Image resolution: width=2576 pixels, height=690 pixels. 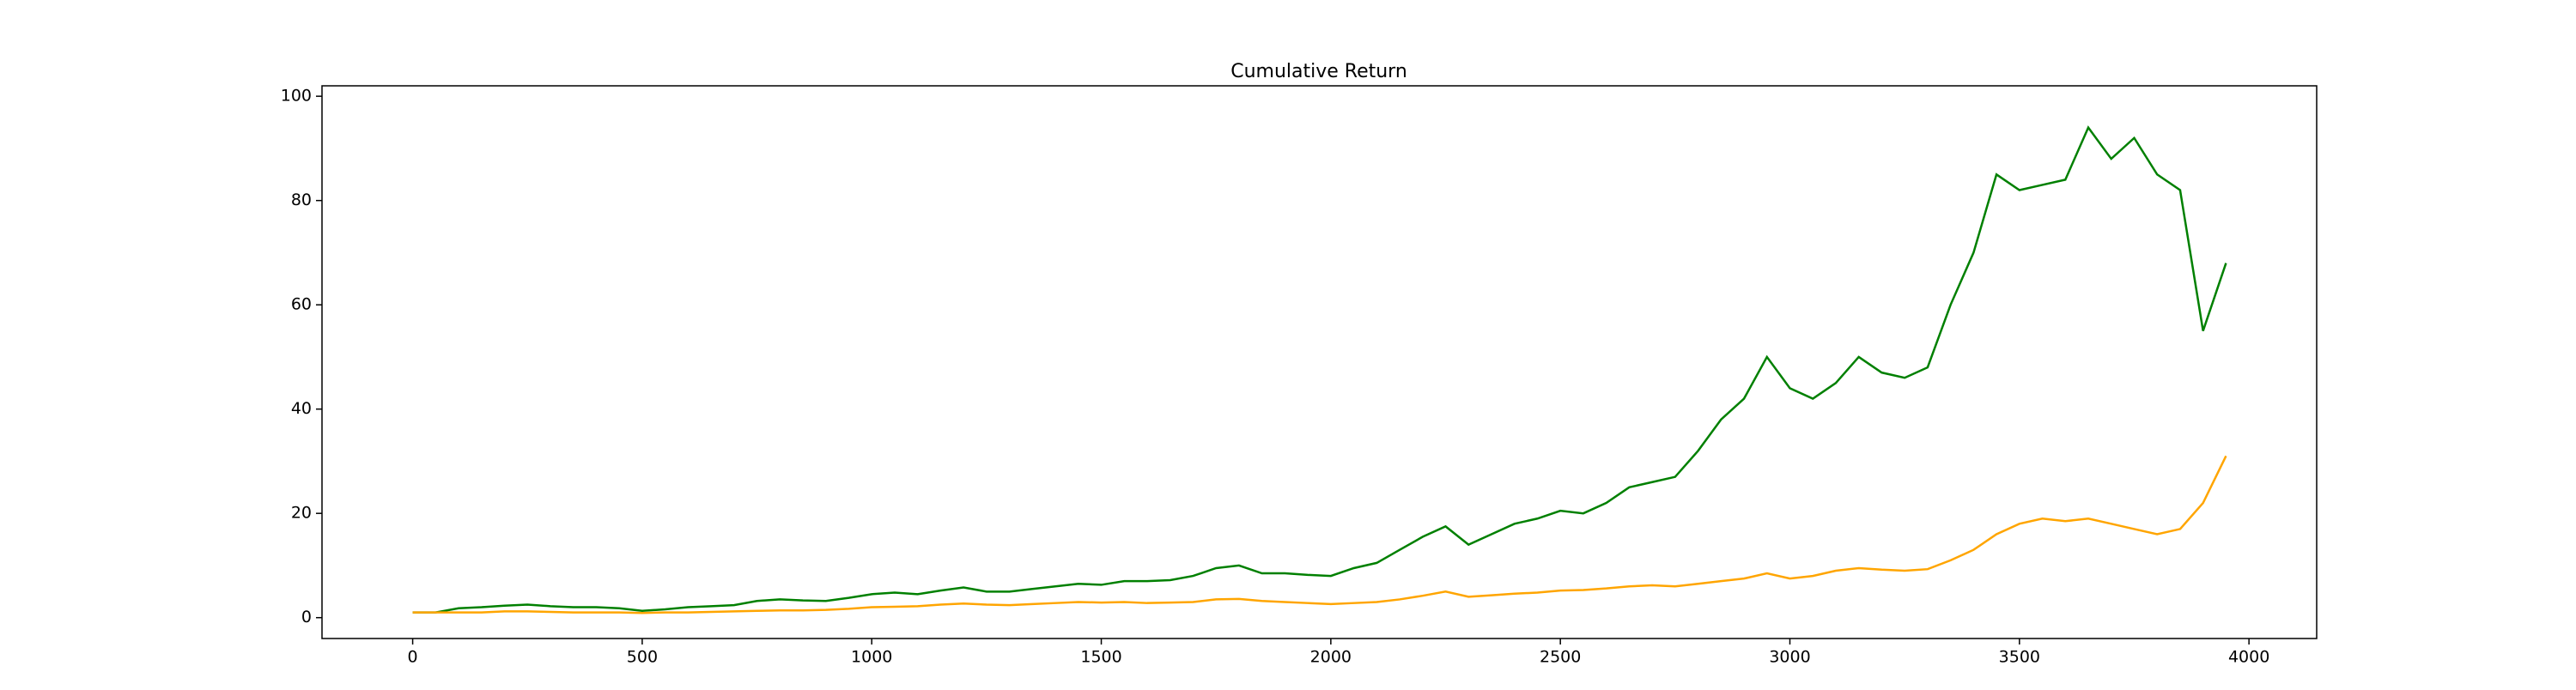 What do you see at coordinates (872, 657) in the screenshot?
I see `x-tick-label: 1000` at bounding box center [872, 657].